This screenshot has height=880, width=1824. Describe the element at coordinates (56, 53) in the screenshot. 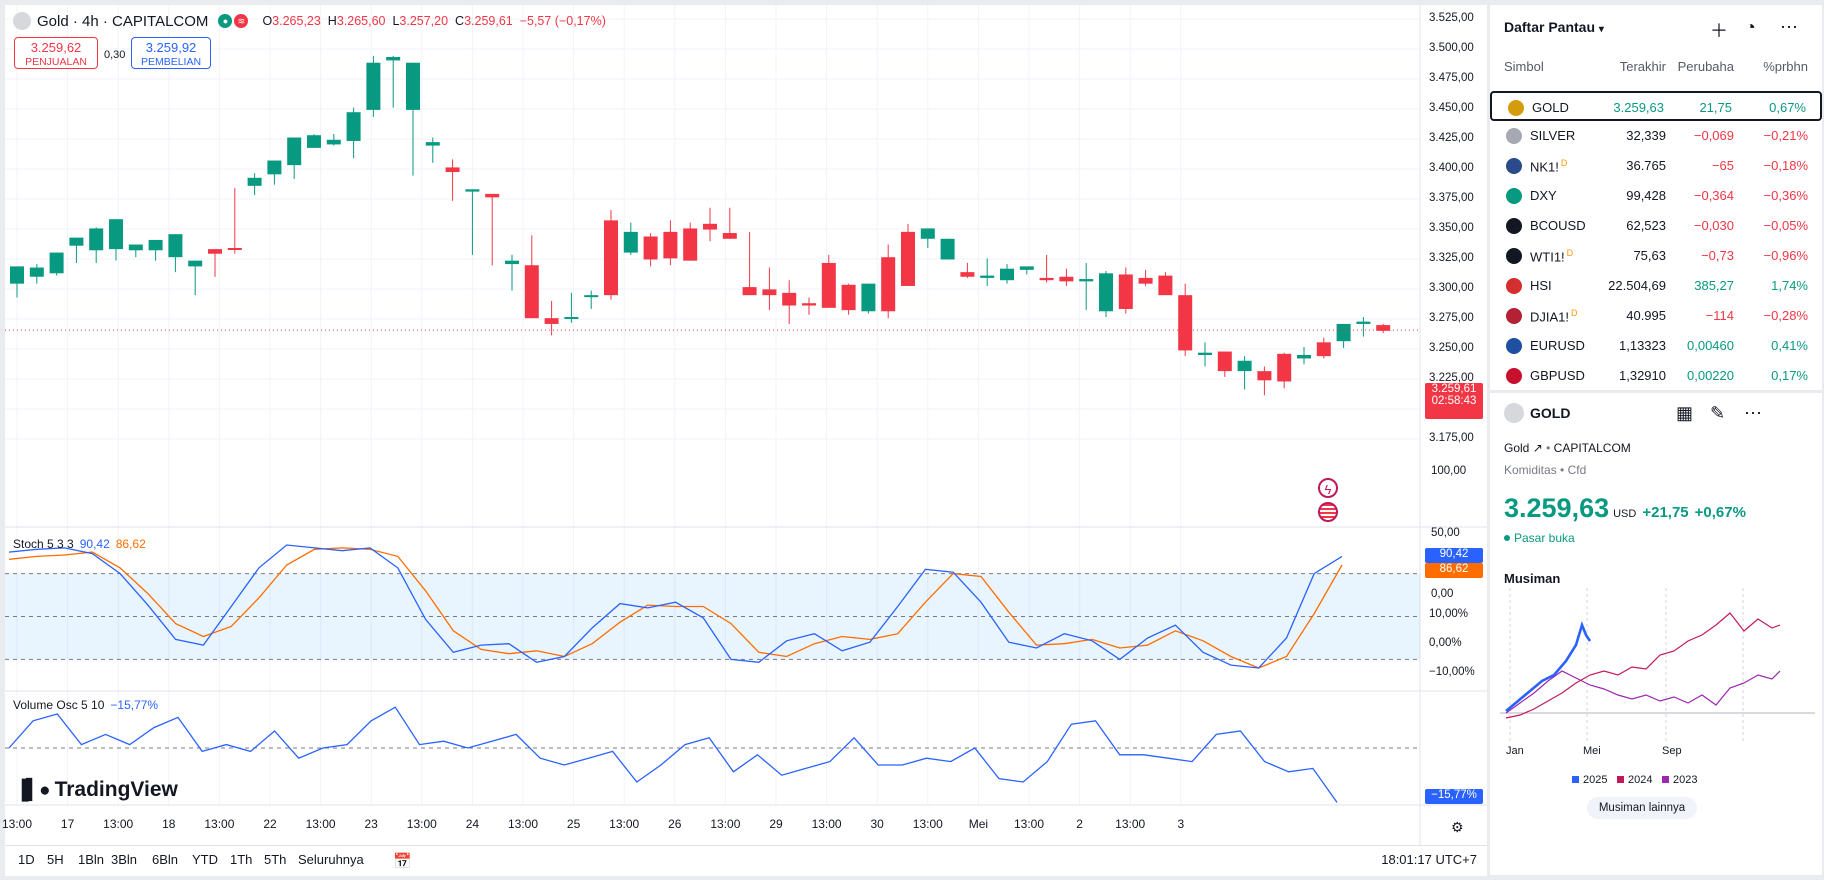

I see `sell-button: 3.259,62 PENJUALAN` at that location.